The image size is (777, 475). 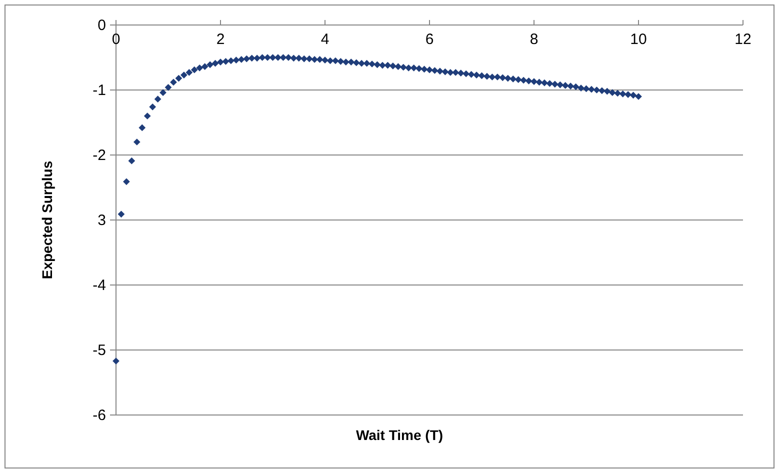 What do you see at coordinates (99, 155) in the screenshot?
I see `y-tick-label: -2` at bounding box center [99, 155].